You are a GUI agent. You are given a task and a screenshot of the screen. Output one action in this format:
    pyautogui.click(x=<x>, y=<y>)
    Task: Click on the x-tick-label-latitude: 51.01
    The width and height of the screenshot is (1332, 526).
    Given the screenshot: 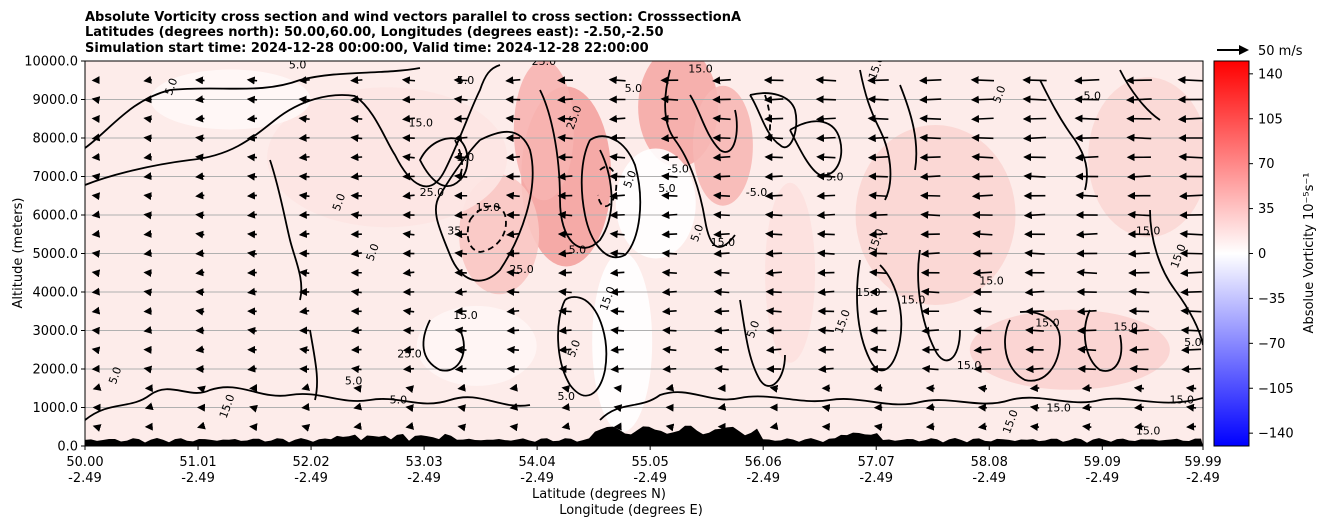 What is the action you would take?
    pyautogui.click(x=197, y=462)
    